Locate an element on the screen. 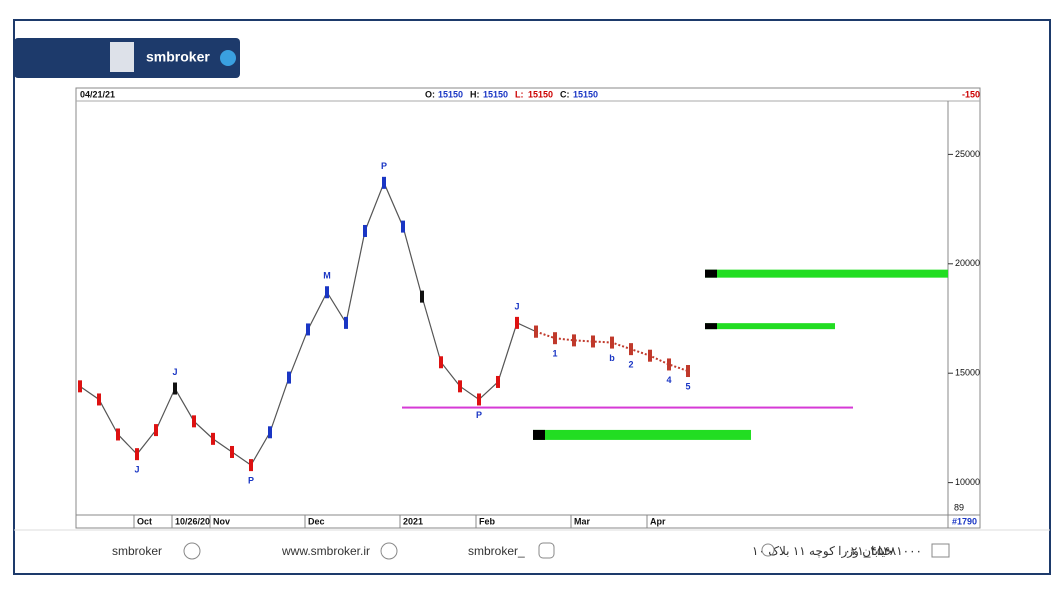  footer-address: خیابان وزرا کوچه ۱۱ بلاک ۱۰ is located at coordinates (822, 551).